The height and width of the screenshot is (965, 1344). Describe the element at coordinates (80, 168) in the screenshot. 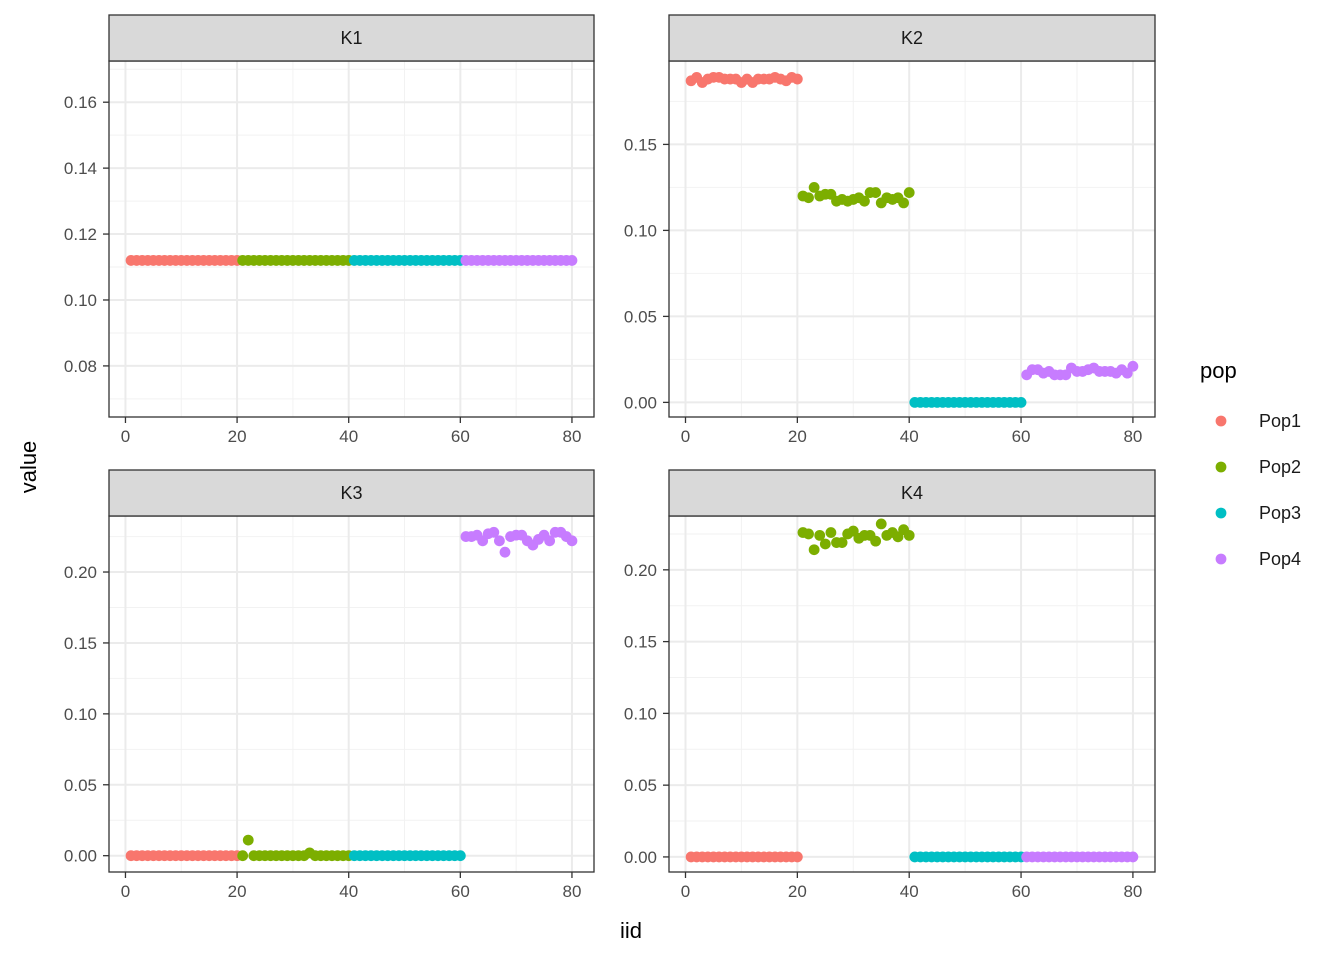

I see `y-tick-label: 0.14` at that location.